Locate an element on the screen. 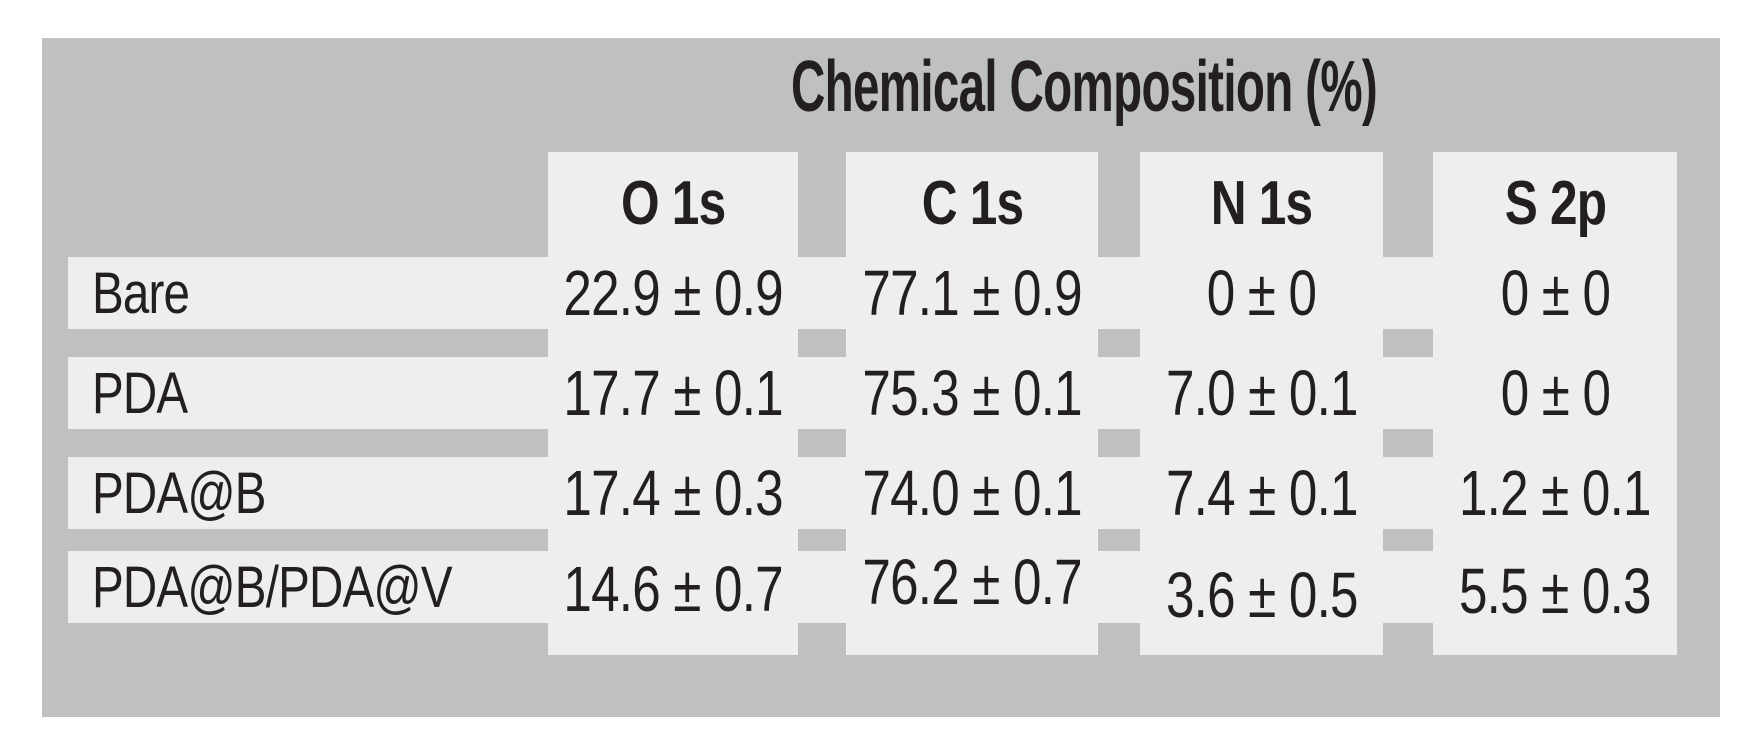  column-header-s2p-text: S 2p is located at coordinates (1555, 203).